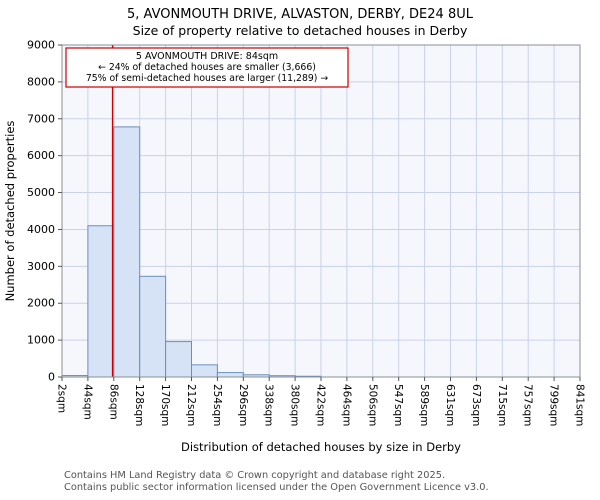  I want to click on x-tick-label: 841sqm, so click(580, 405).